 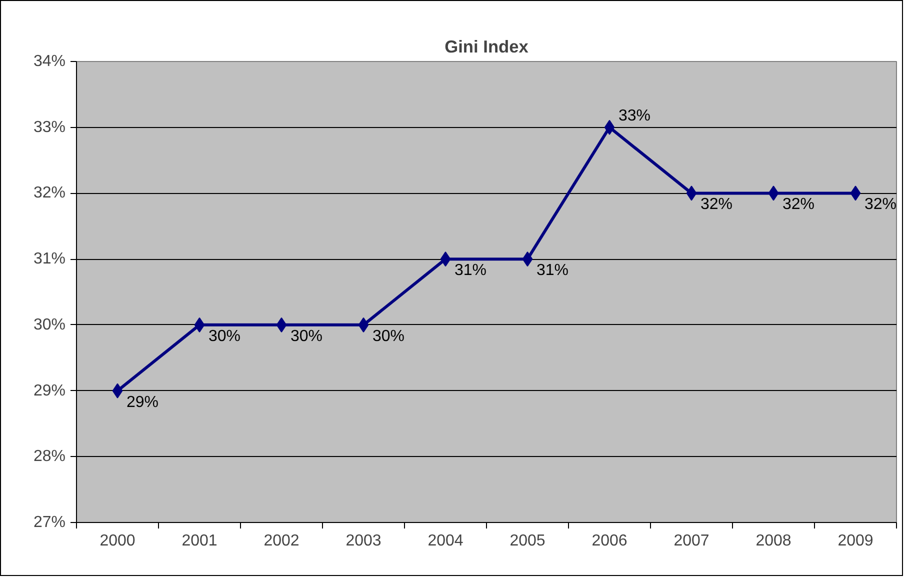 I want to click on x-tick-label: 2004, so click(x=446, y=541).